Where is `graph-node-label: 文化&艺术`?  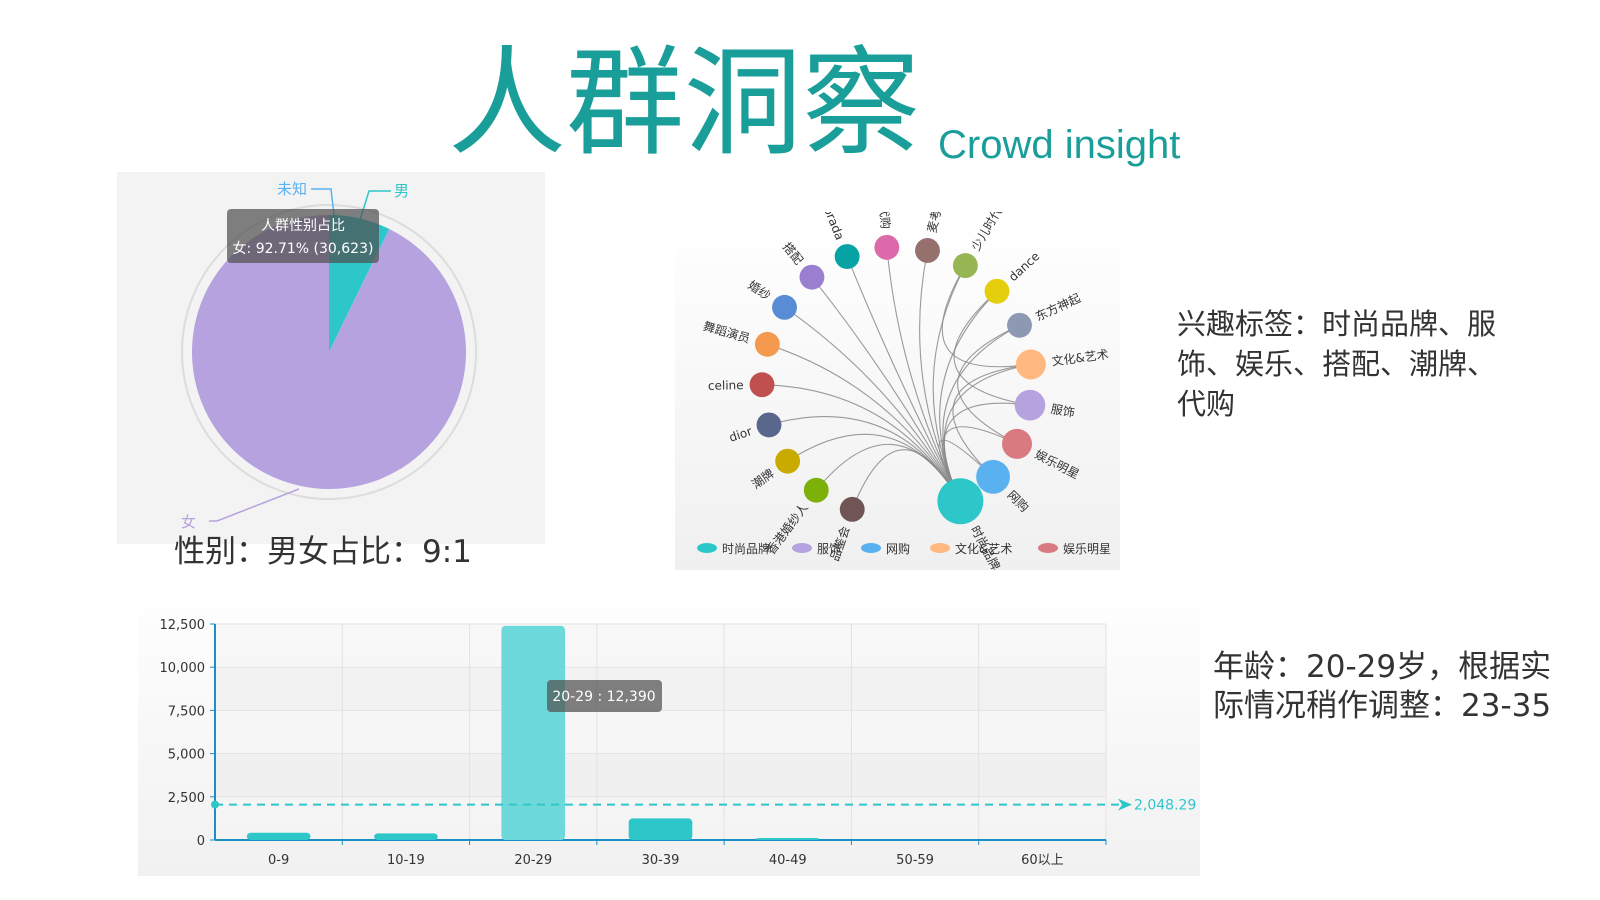 graph-node-label: 文化&艺术 is located at coordinates (1080, 357).